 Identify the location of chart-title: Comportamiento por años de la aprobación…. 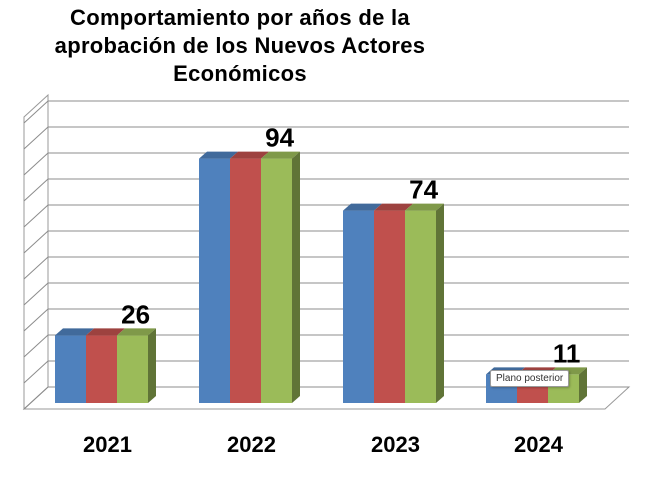
(240, 45).